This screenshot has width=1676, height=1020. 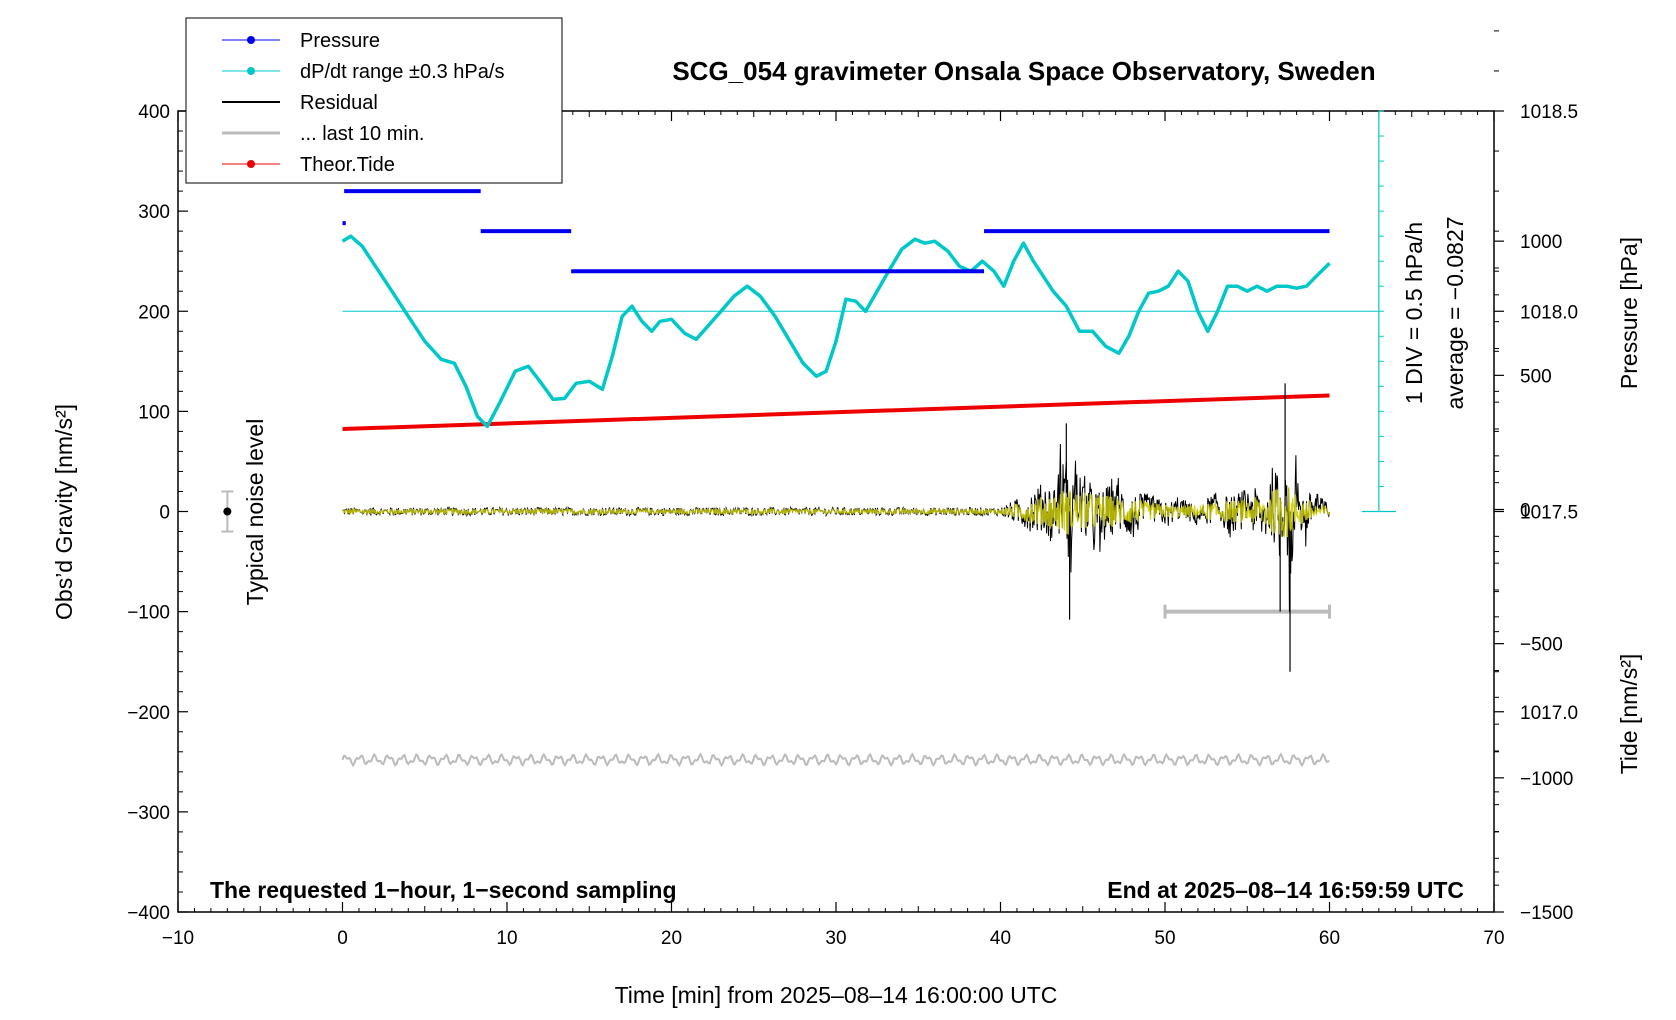 What do you see at coordinates (148, 713) in the screenshot?
I see `y-tick-label: −200` at bounding box center [148, 713].